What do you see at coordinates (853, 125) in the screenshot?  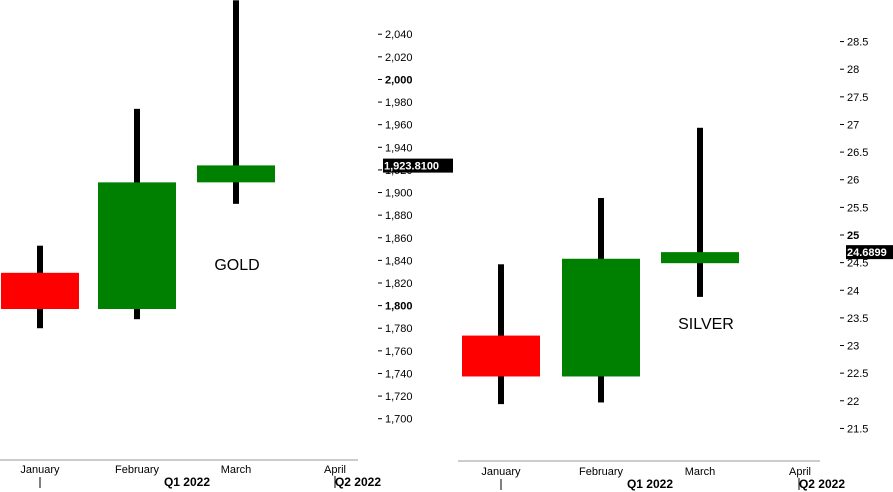 I see `y-tick-label: 27` at bounding box center [853, 125].